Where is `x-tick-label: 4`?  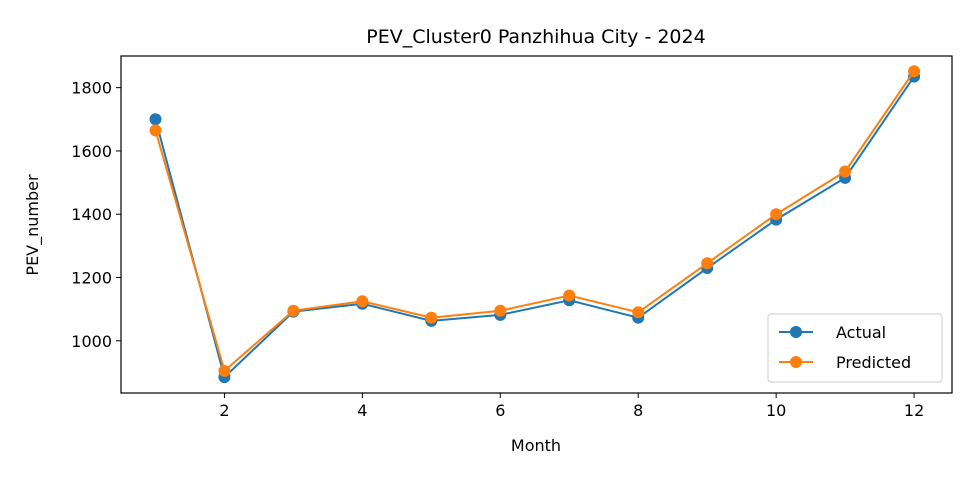
x-tick-label: 4 is located at coordinates (362, 410).